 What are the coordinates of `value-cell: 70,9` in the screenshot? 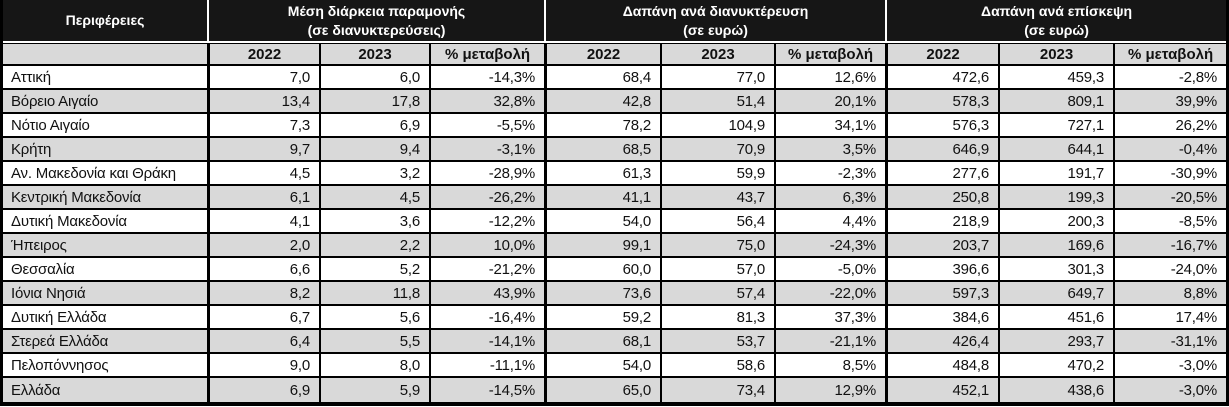 It's located at (717, 150).